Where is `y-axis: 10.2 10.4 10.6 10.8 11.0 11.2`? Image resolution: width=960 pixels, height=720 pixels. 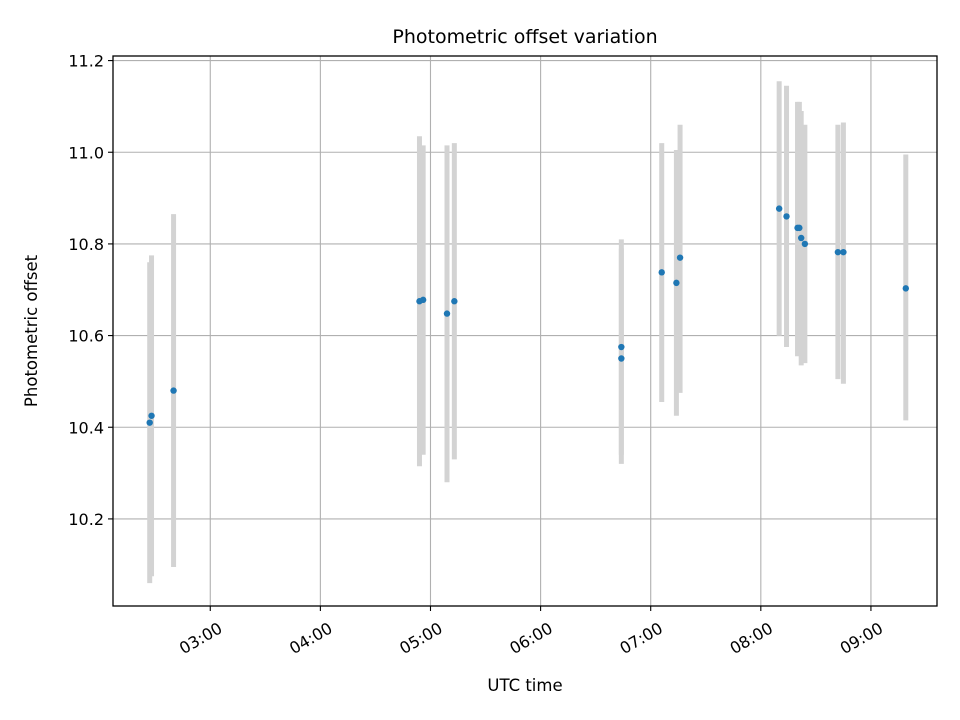 y-axis: 10.2 10.4 10.6 10.8 11.0 11.2 is located at coordinates (90, 290).